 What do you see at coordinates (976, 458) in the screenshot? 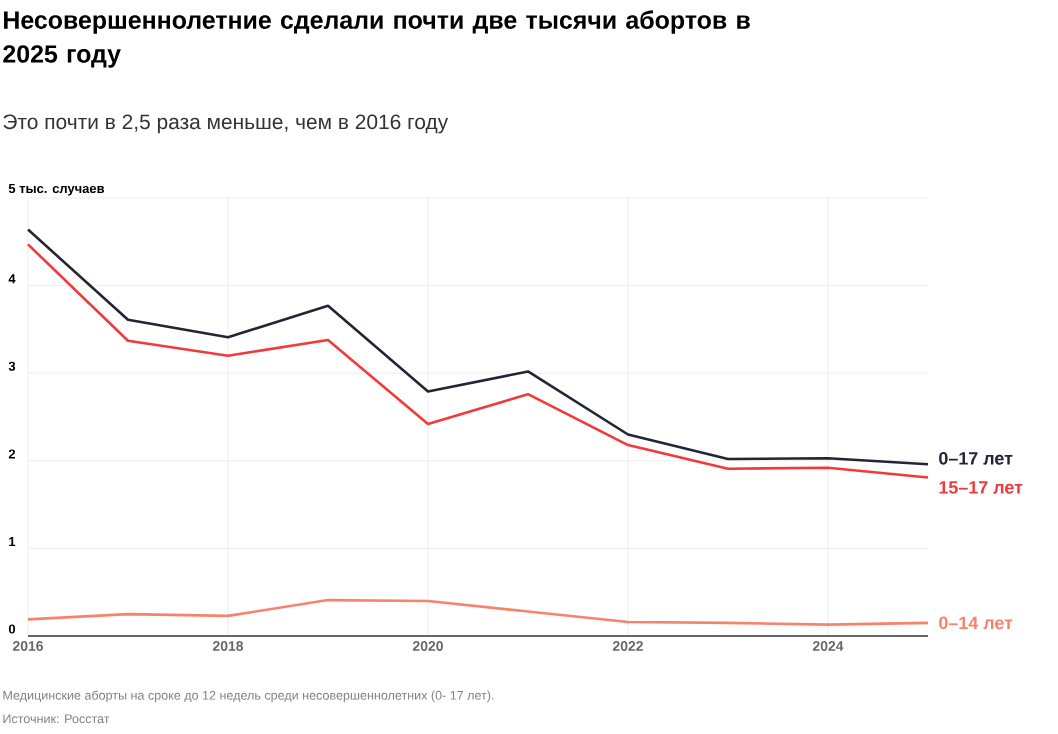
I see `series-label: 0–17 лет` at bounding box center [976, 458].